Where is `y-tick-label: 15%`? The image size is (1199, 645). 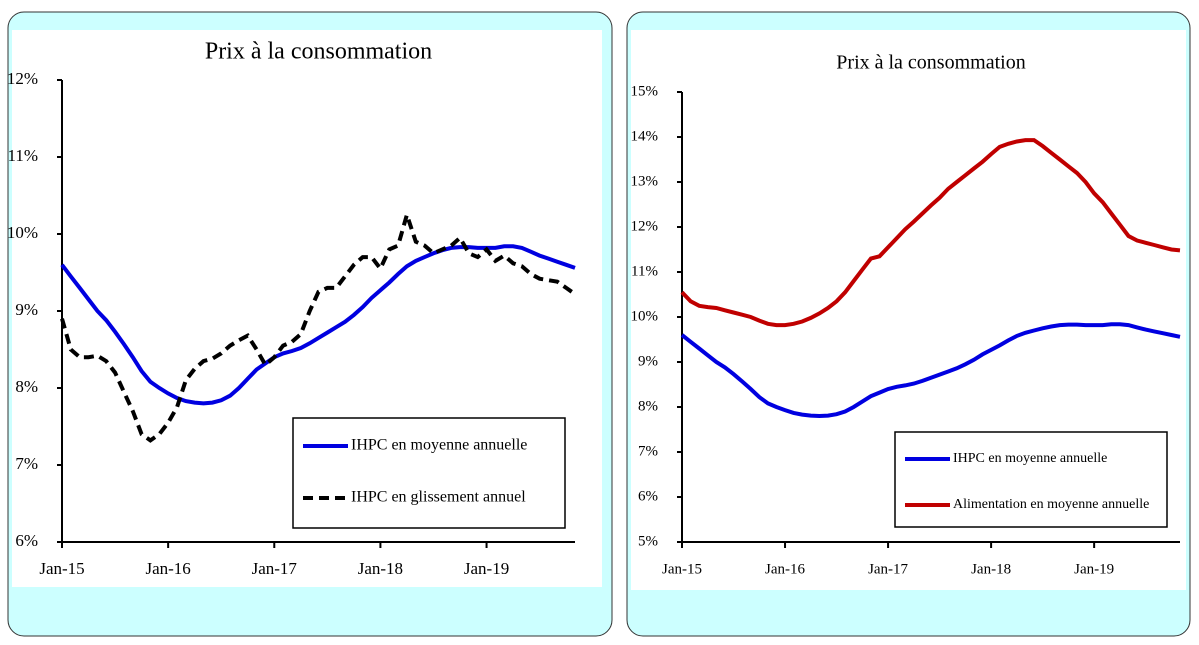
y-tick-label: 15% is located at coordinates (645, 91).